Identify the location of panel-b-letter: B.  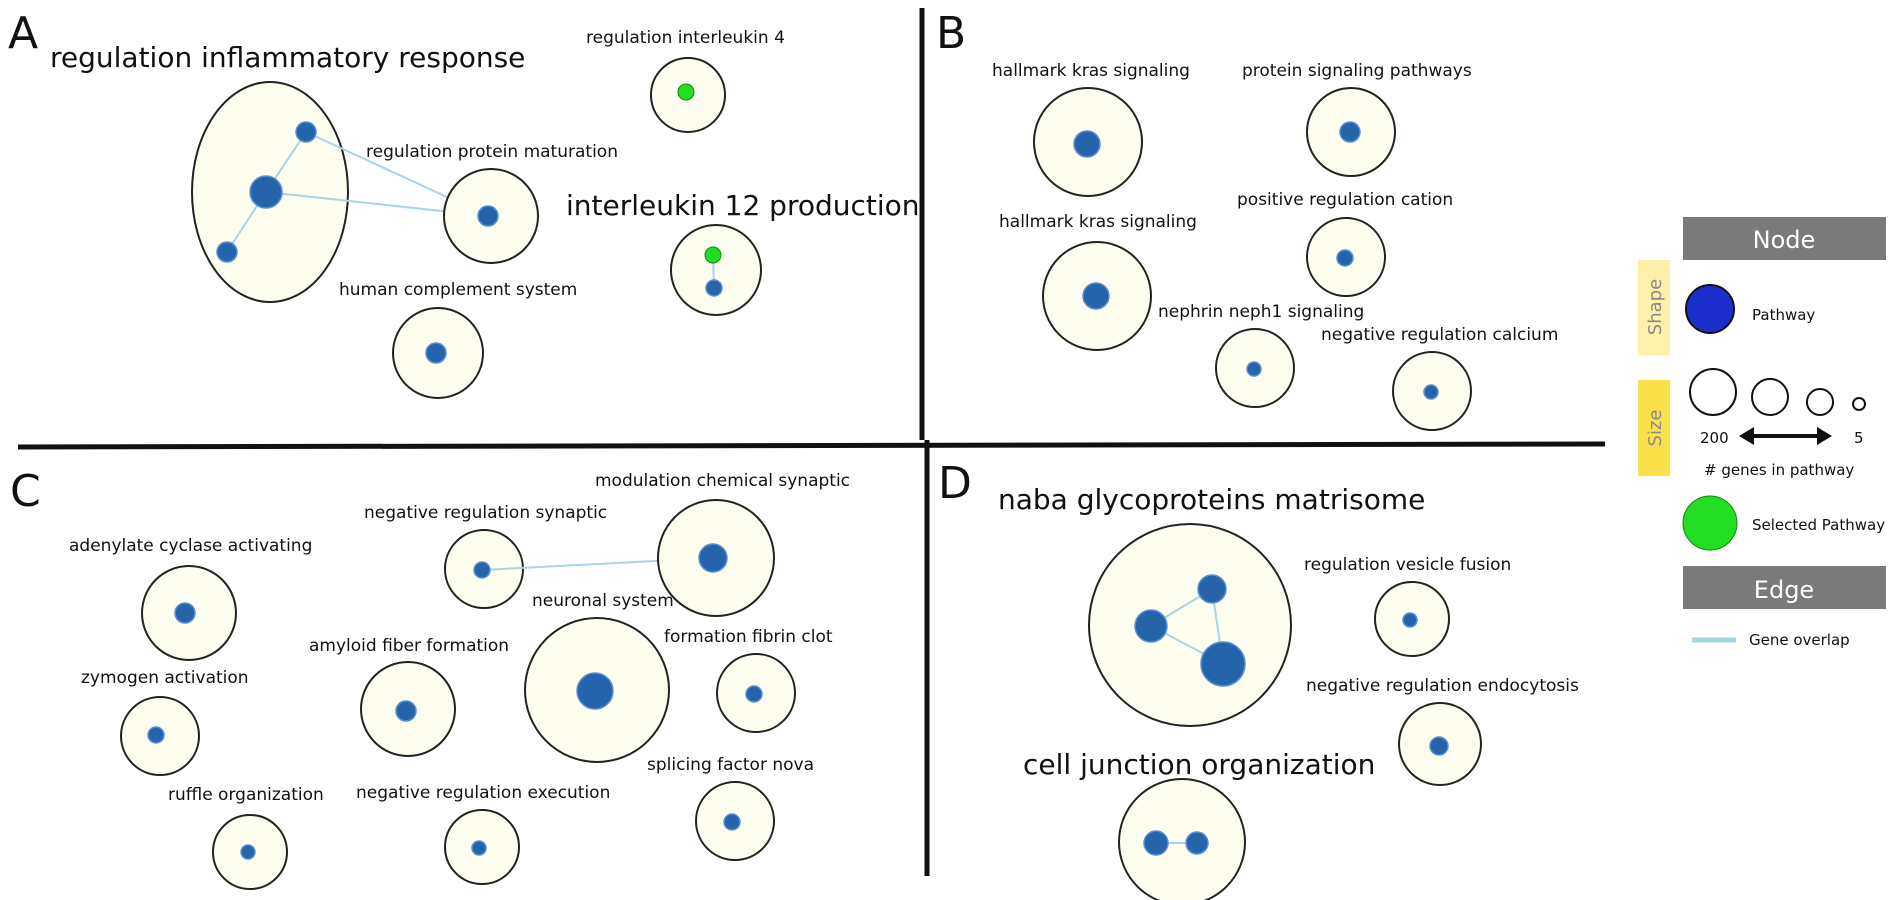
(951, 33).